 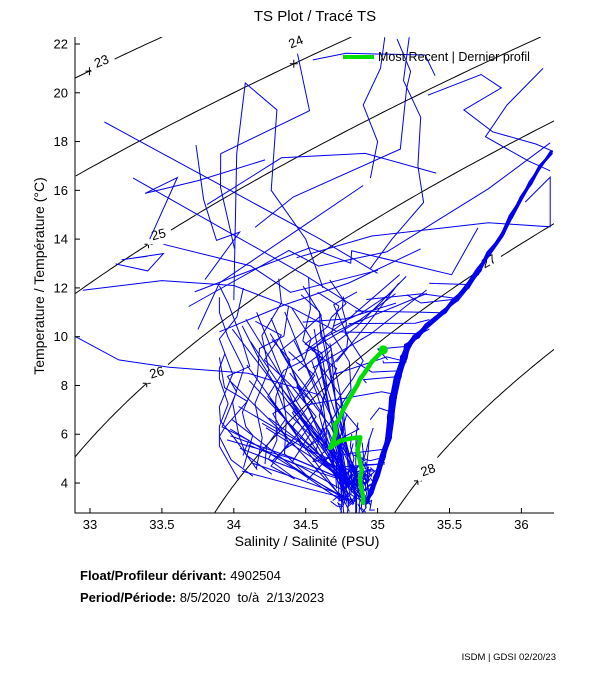 I want to click on legend-recent-profile-label: Most Recent | Dernier profil, so click(x=454, y=57).